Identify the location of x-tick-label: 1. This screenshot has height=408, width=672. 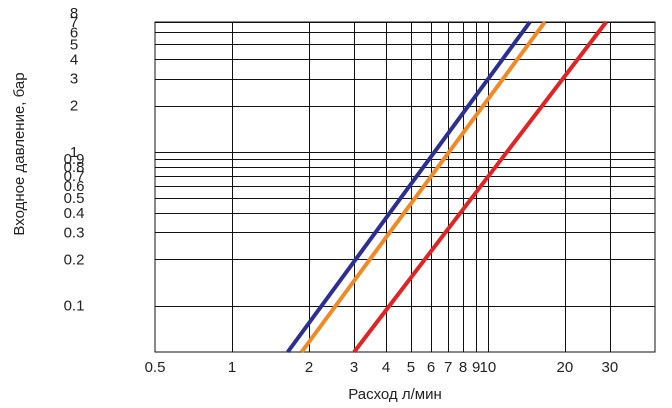
(232, 367).